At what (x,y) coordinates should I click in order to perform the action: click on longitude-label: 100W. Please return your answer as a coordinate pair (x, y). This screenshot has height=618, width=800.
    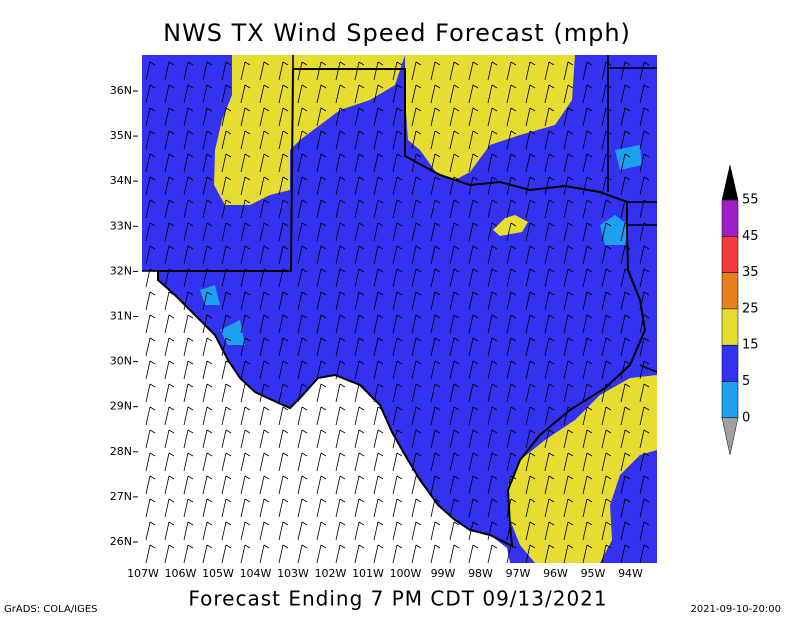
    Looking at the image, I should click on (406, 573).